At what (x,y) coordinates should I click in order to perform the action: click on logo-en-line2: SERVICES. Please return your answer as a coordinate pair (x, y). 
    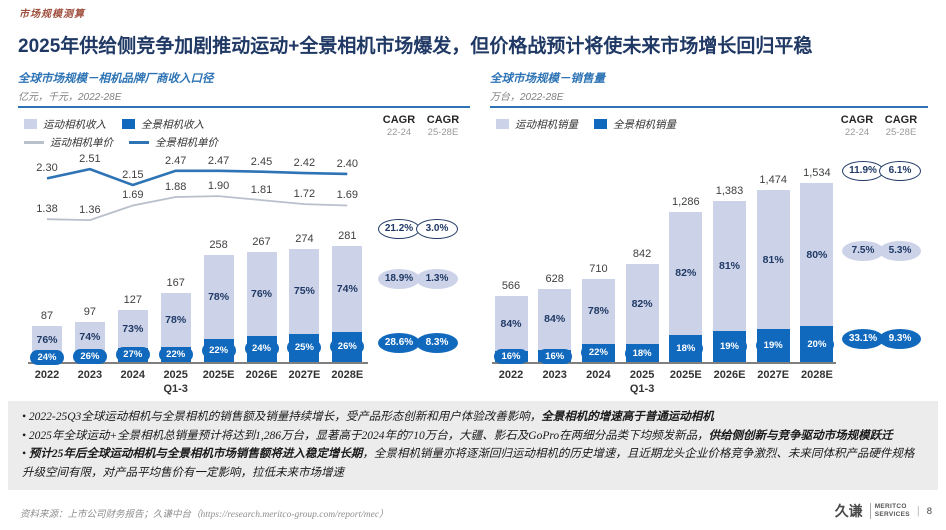
    Looking at the image, I should click on (892, 514).